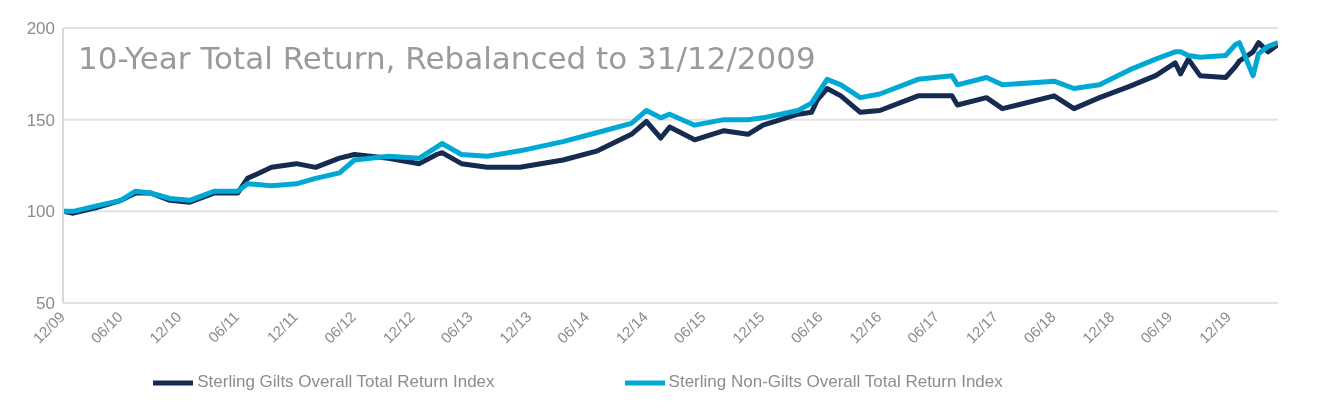 This screenshot has height=410, width=1320. Describe the element at coordinates (835, 382) in the screenshot. I see `legend-label: Sterling Non-Gilts Overall Total Return Index` at that location.